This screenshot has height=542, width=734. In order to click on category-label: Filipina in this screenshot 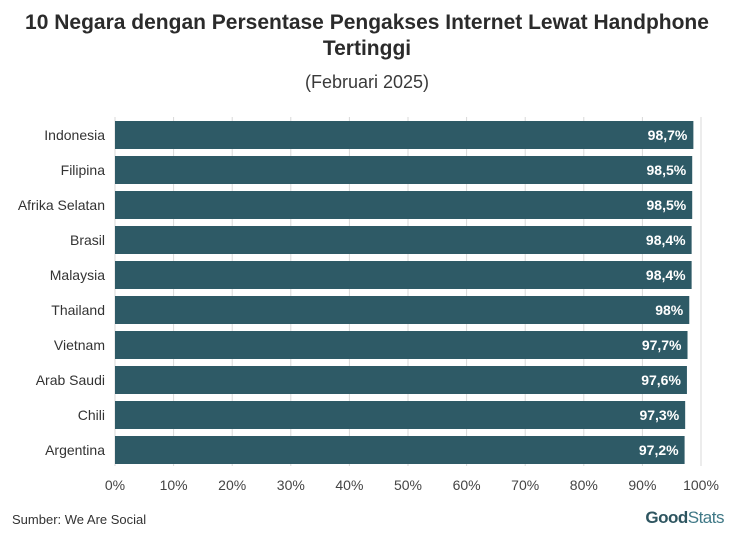, I will do `click(83, 170)`.